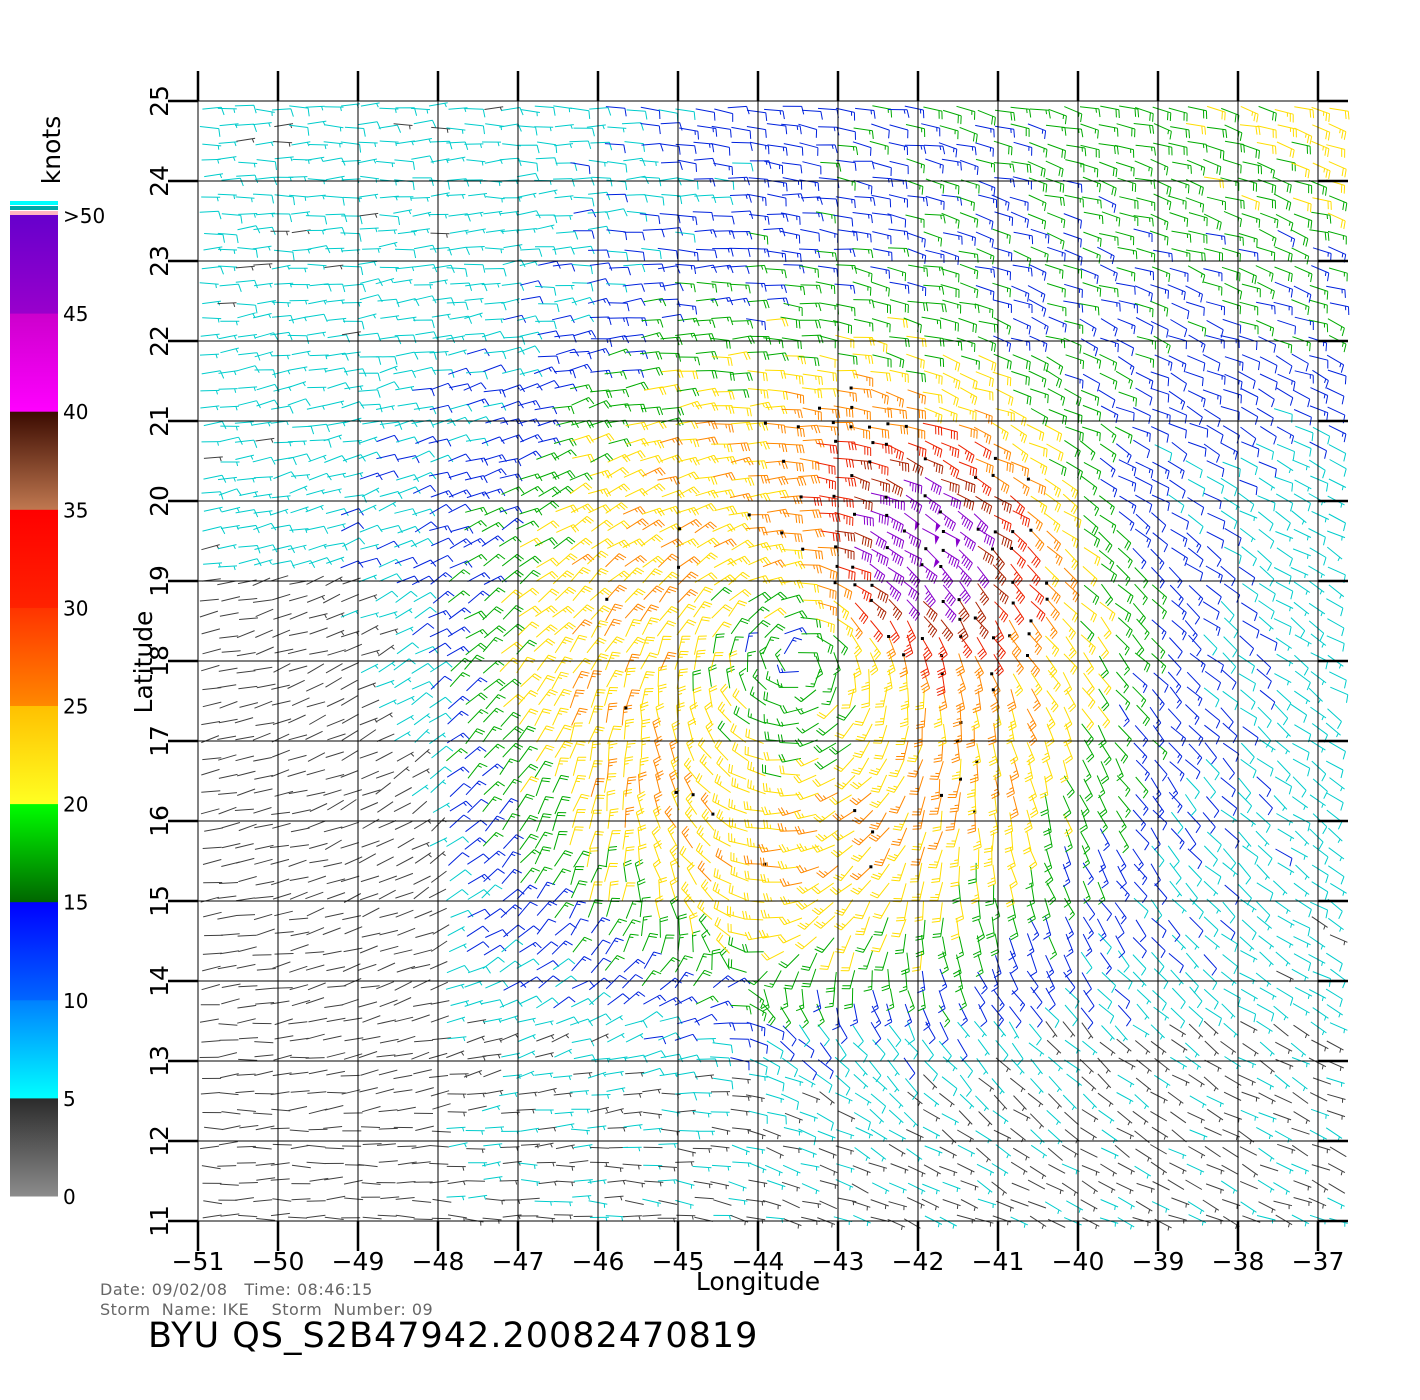 This screenshot has width=1420, height=1400. What do you see at coordinates (758, 1261) in the screenshot?
I see `longitude-tick-label: −44` at bounding box center [758, 1261].